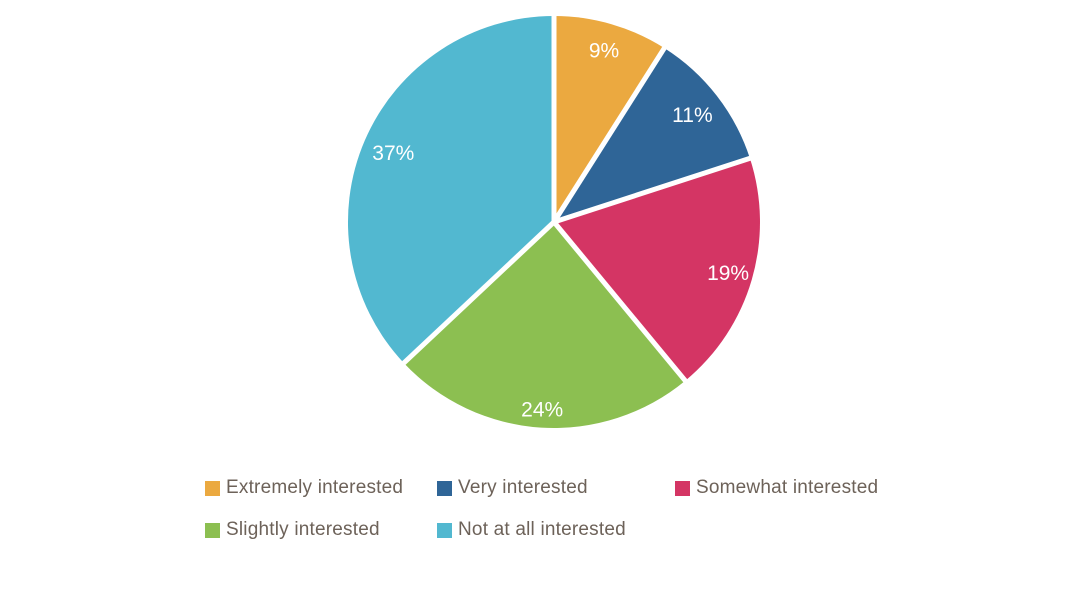 The height and width of the screenshot is (611, 1080). Describe the element at coordinates (787, 487) in the screenshot. I see `legend-label: Somewhat interested` at that location.